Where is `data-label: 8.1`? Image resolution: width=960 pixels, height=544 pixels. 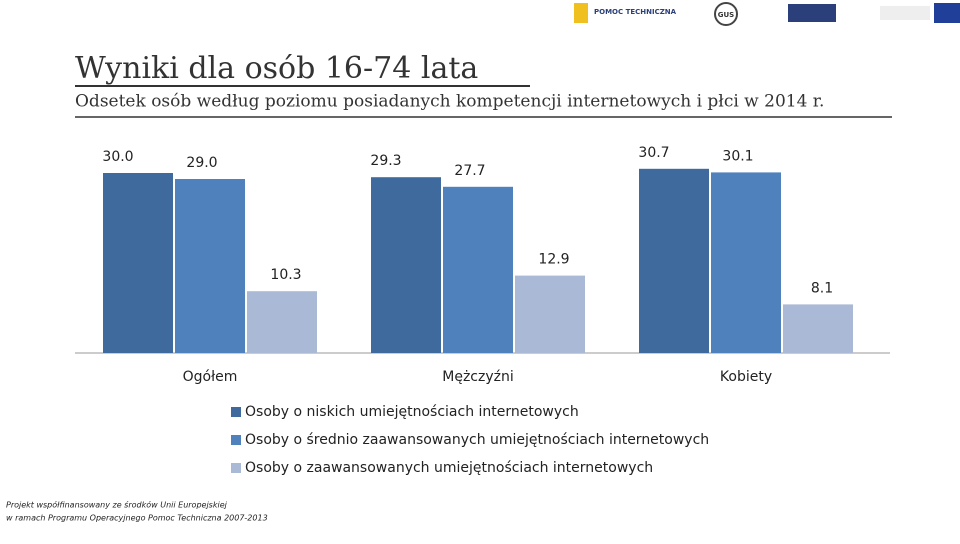
data-label: 8.1 is located at coordinates (822, 288).